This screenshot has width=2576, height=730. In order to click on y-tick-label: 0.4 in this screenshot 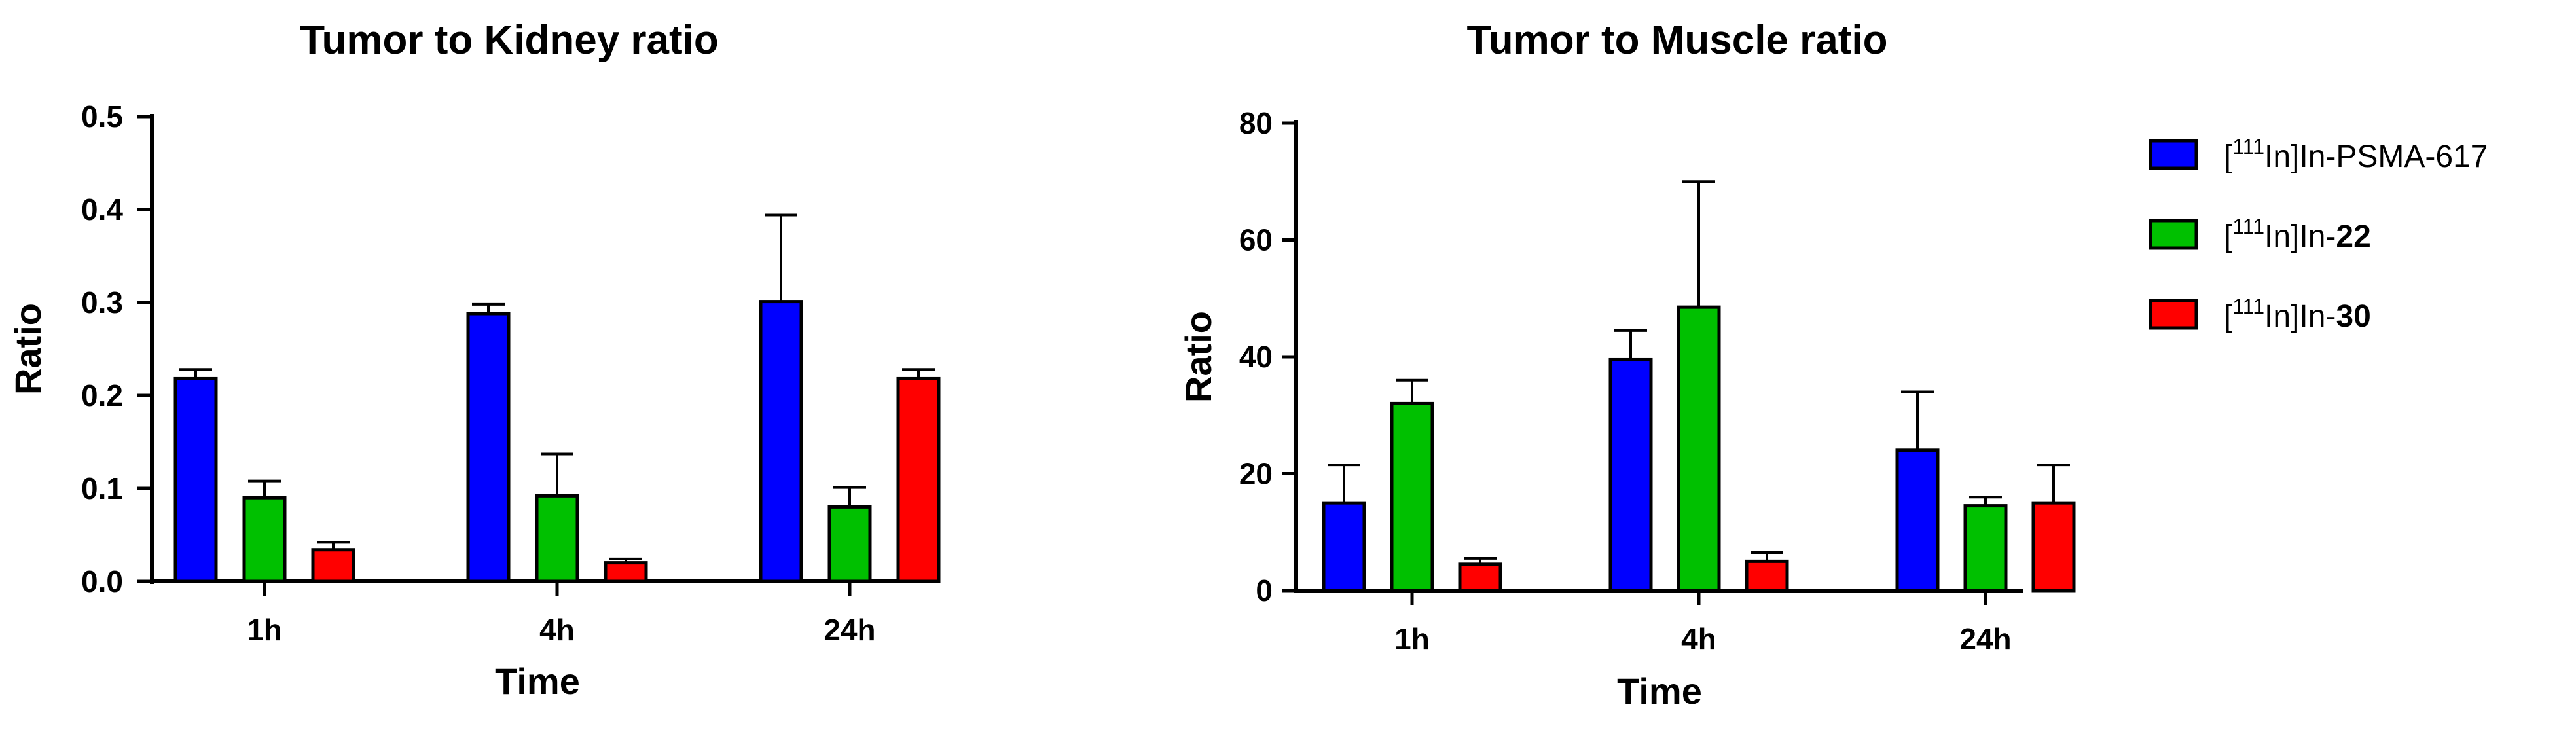, I will do `click(102, 210)`.